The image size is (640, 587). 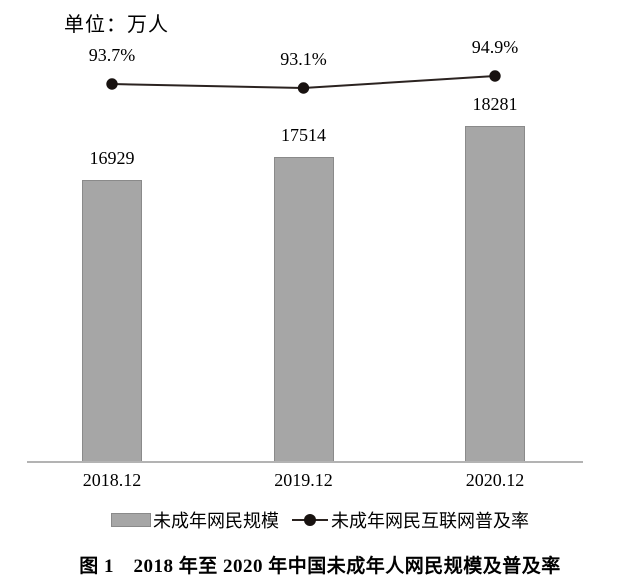 I want to click on x-tick-label: 2020.12, so click(x=495, y=480).